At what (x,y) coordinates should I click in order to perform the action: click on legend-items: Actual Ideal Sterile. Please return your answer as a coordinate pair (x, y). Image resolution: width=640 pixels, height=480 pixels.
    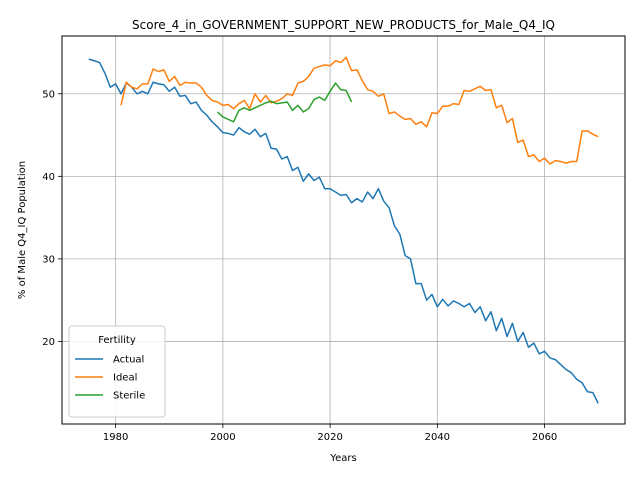
    Looking at the image, I should click on (110, 378).